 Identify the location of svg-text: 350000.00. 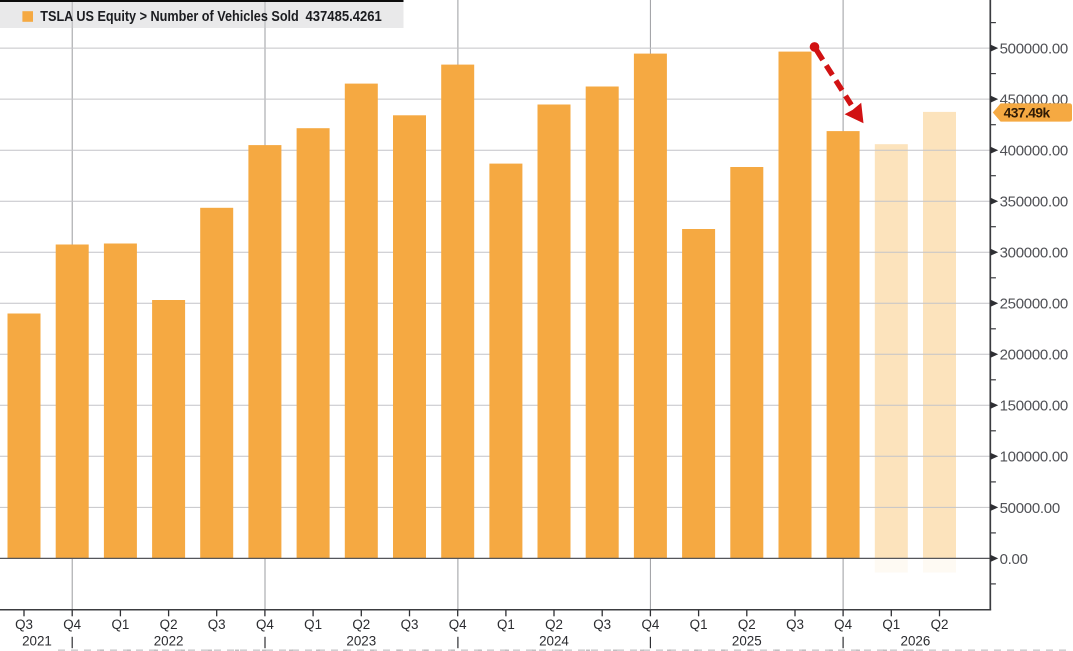
(1034, 202).